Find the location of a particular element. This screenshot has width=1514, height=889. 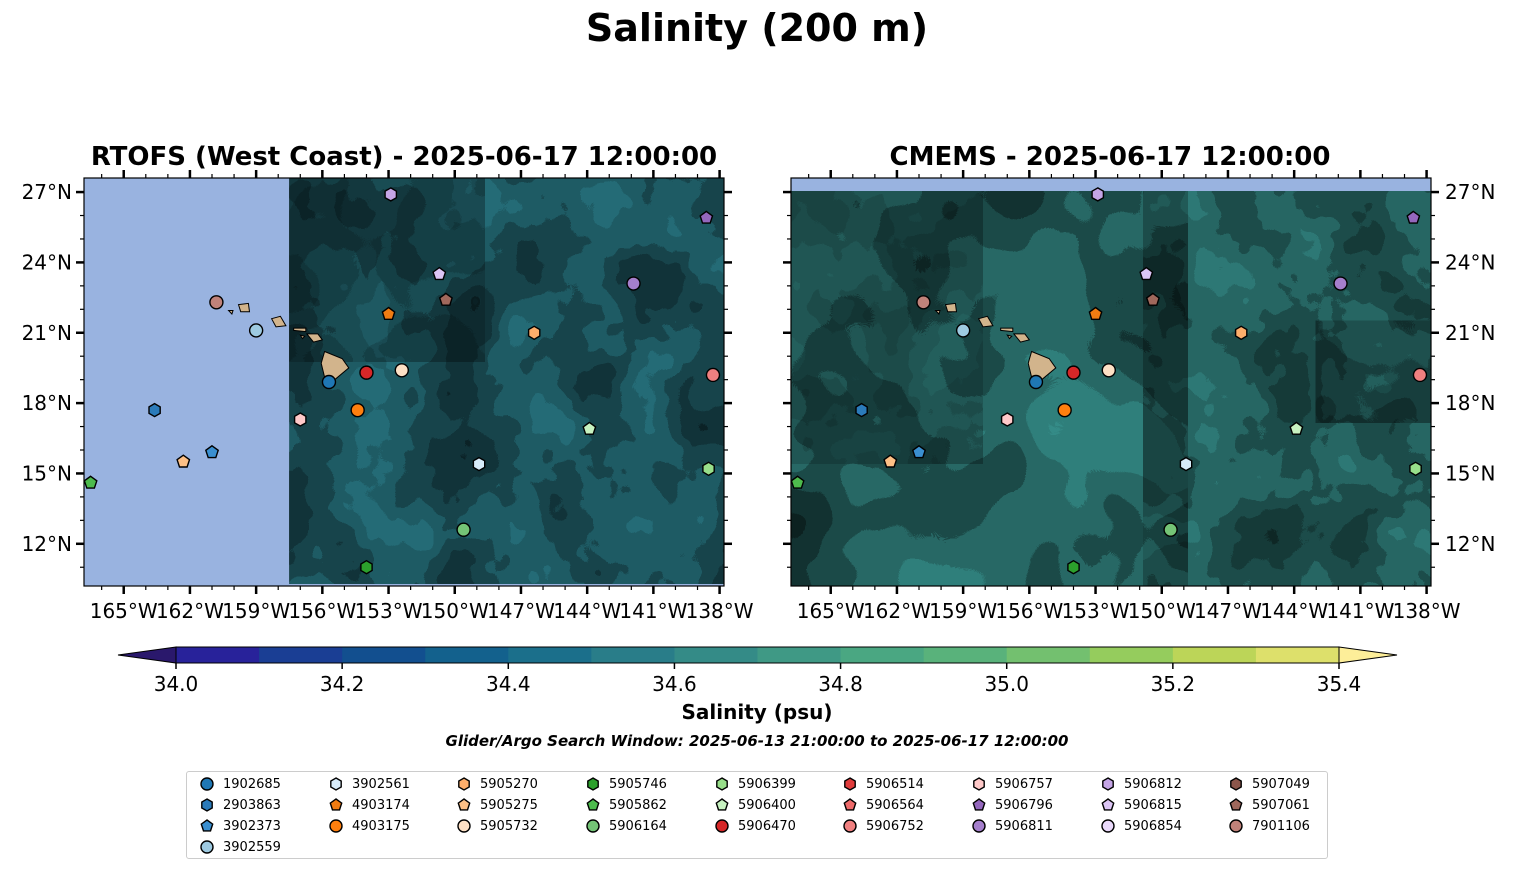

legend-label: 5906514 is located at coordinates (895, 784).